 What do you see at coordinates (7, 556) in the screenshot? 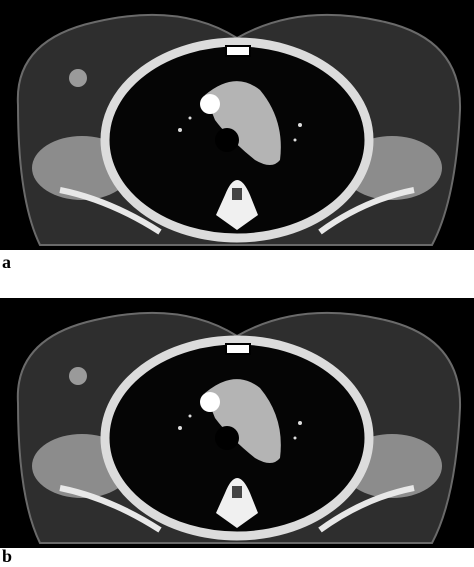
I see `panel-label: b` at bounding box center [7, 556].